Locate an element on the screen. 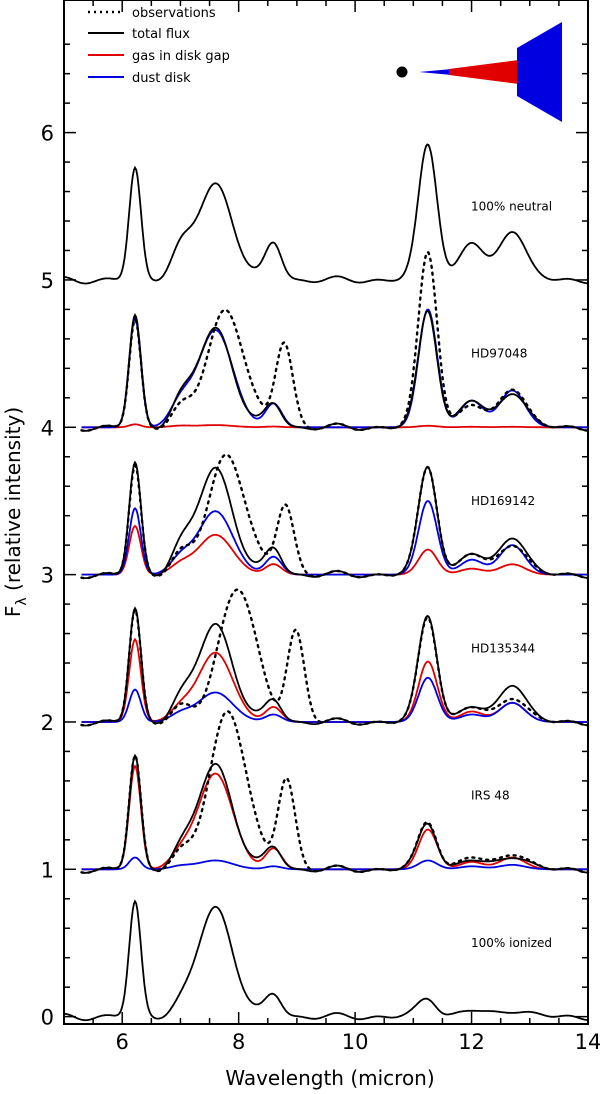 This screenshot has width=600, height=1094. panel-label: 100% neutral is located at coordinates (511, 206).